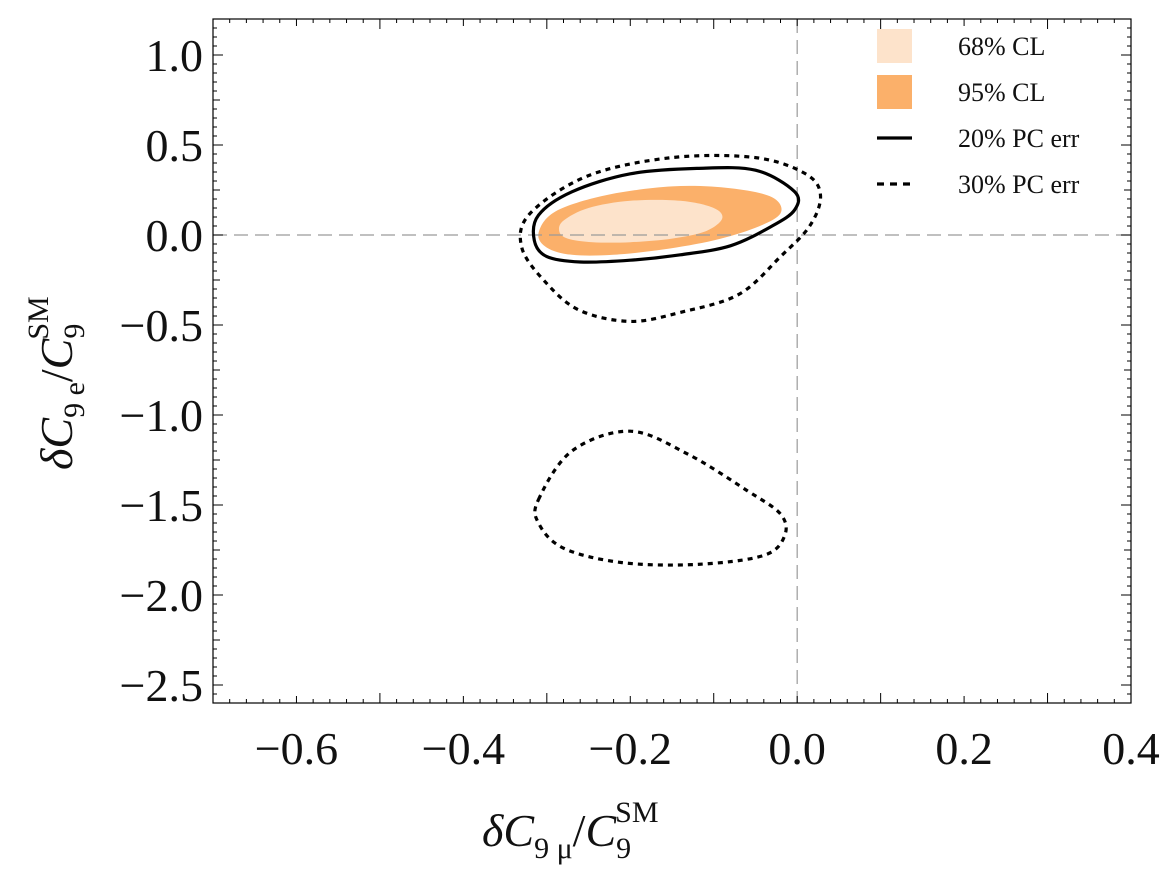  Describe the element at coordinates (660, 498) in the screenshot. I see `contour-30-pc-err-lower` at that location.